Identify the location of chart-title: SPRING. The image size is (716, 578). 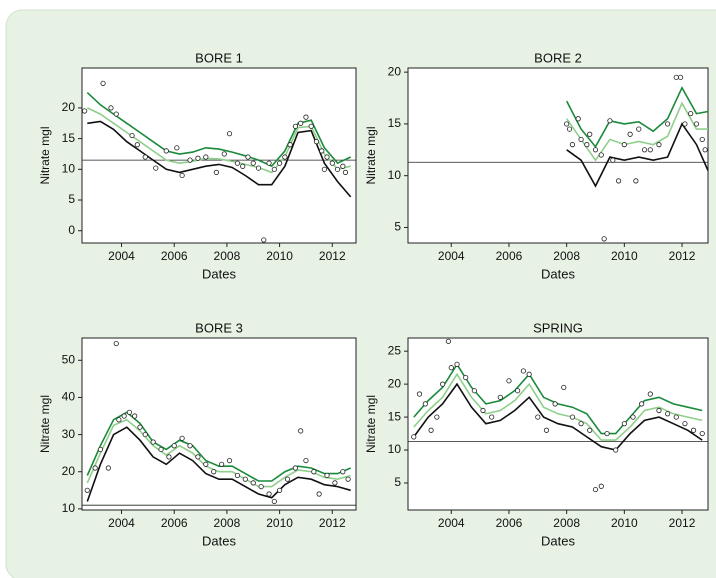
(558, 327).